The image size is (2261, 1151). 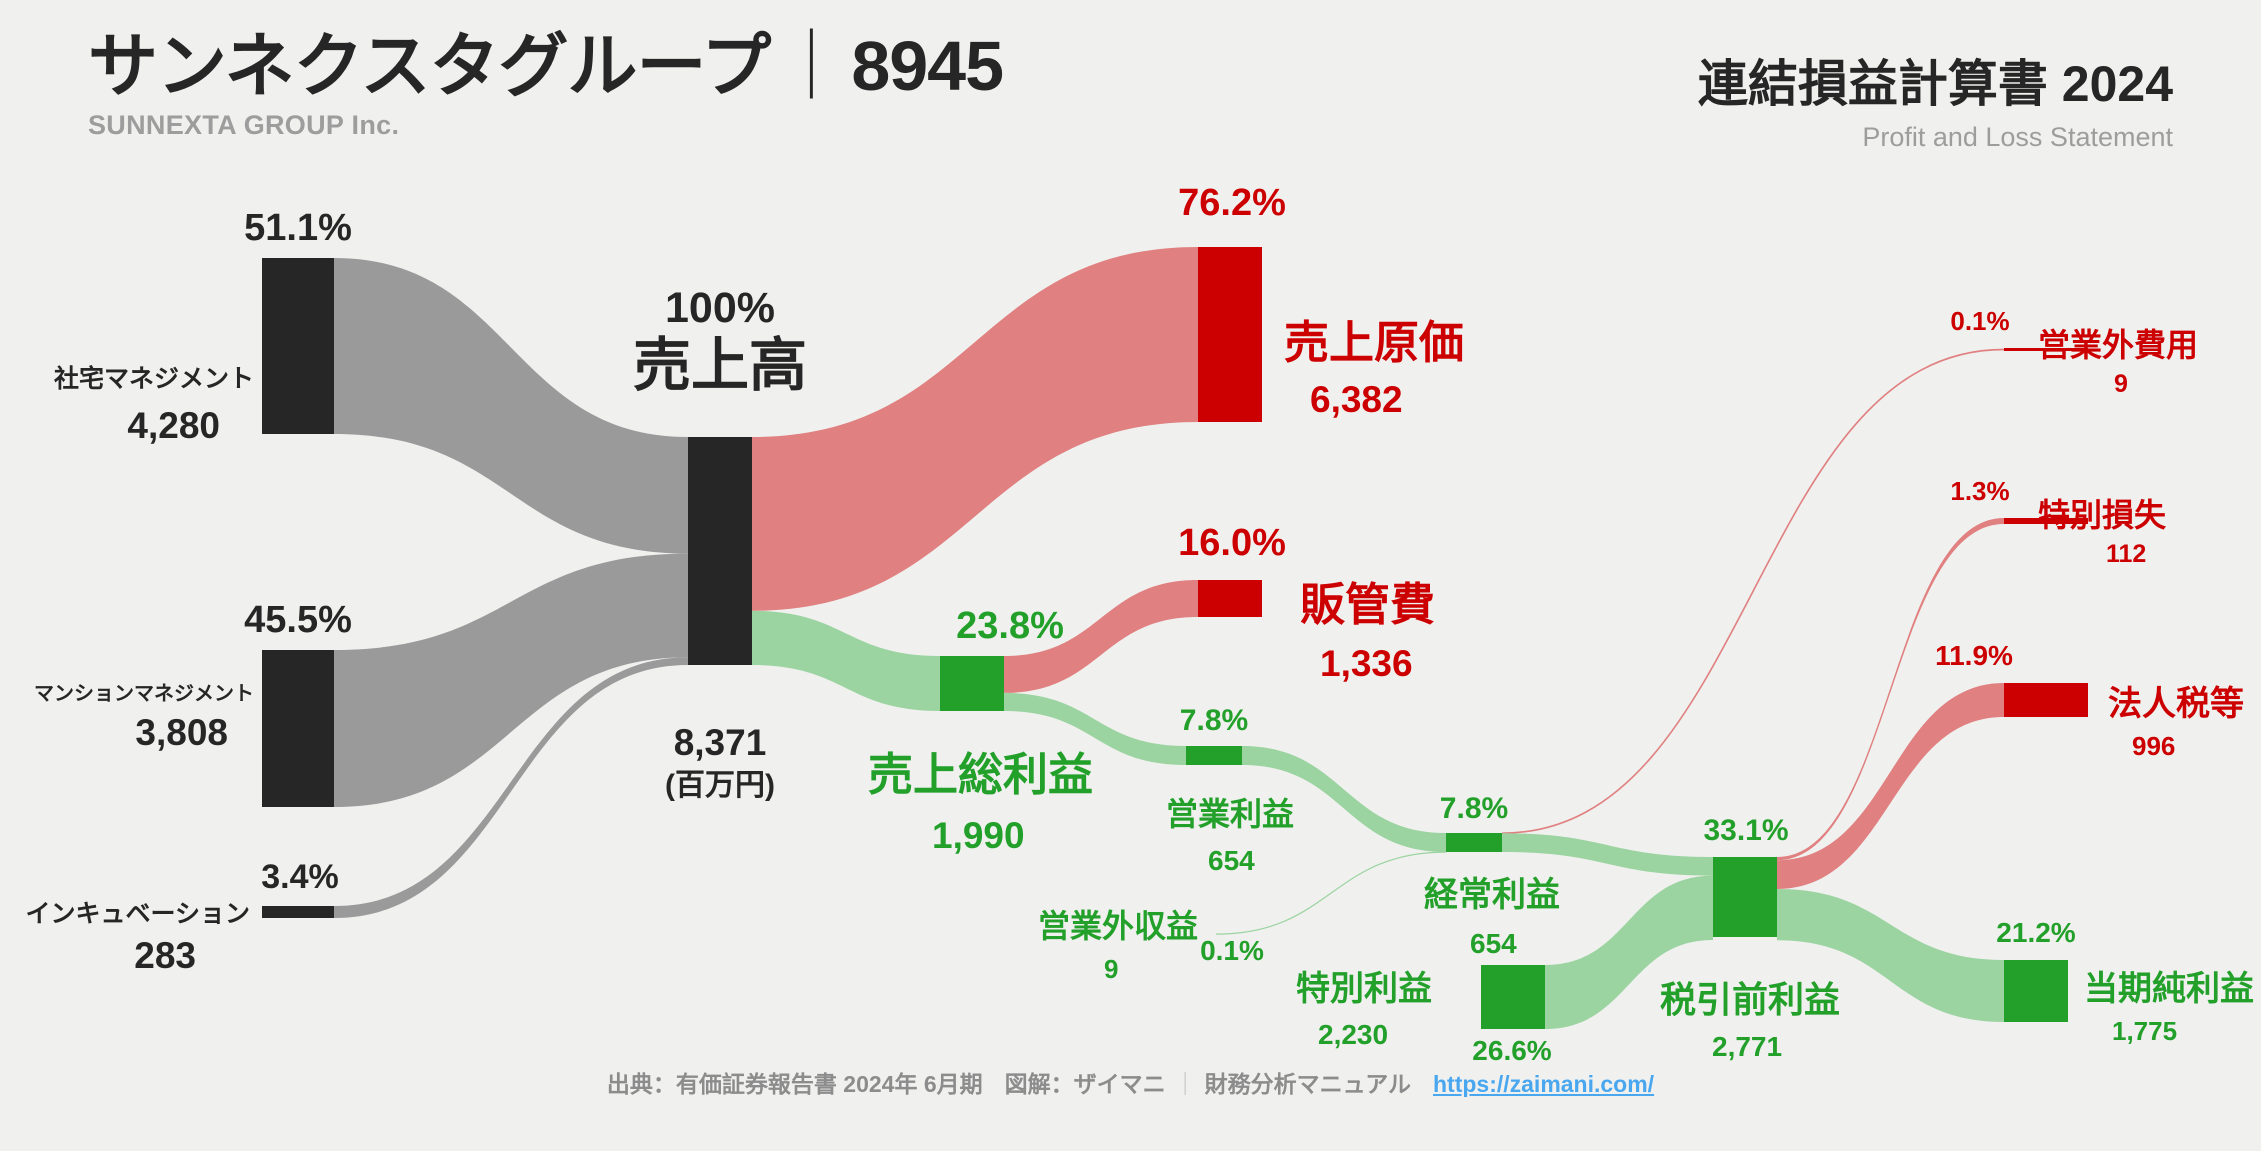 What do you see at coordinates (980, 774) in the screenshot?
I see `node-name-gross: 売上総利益` at bounding box center [980, 774].